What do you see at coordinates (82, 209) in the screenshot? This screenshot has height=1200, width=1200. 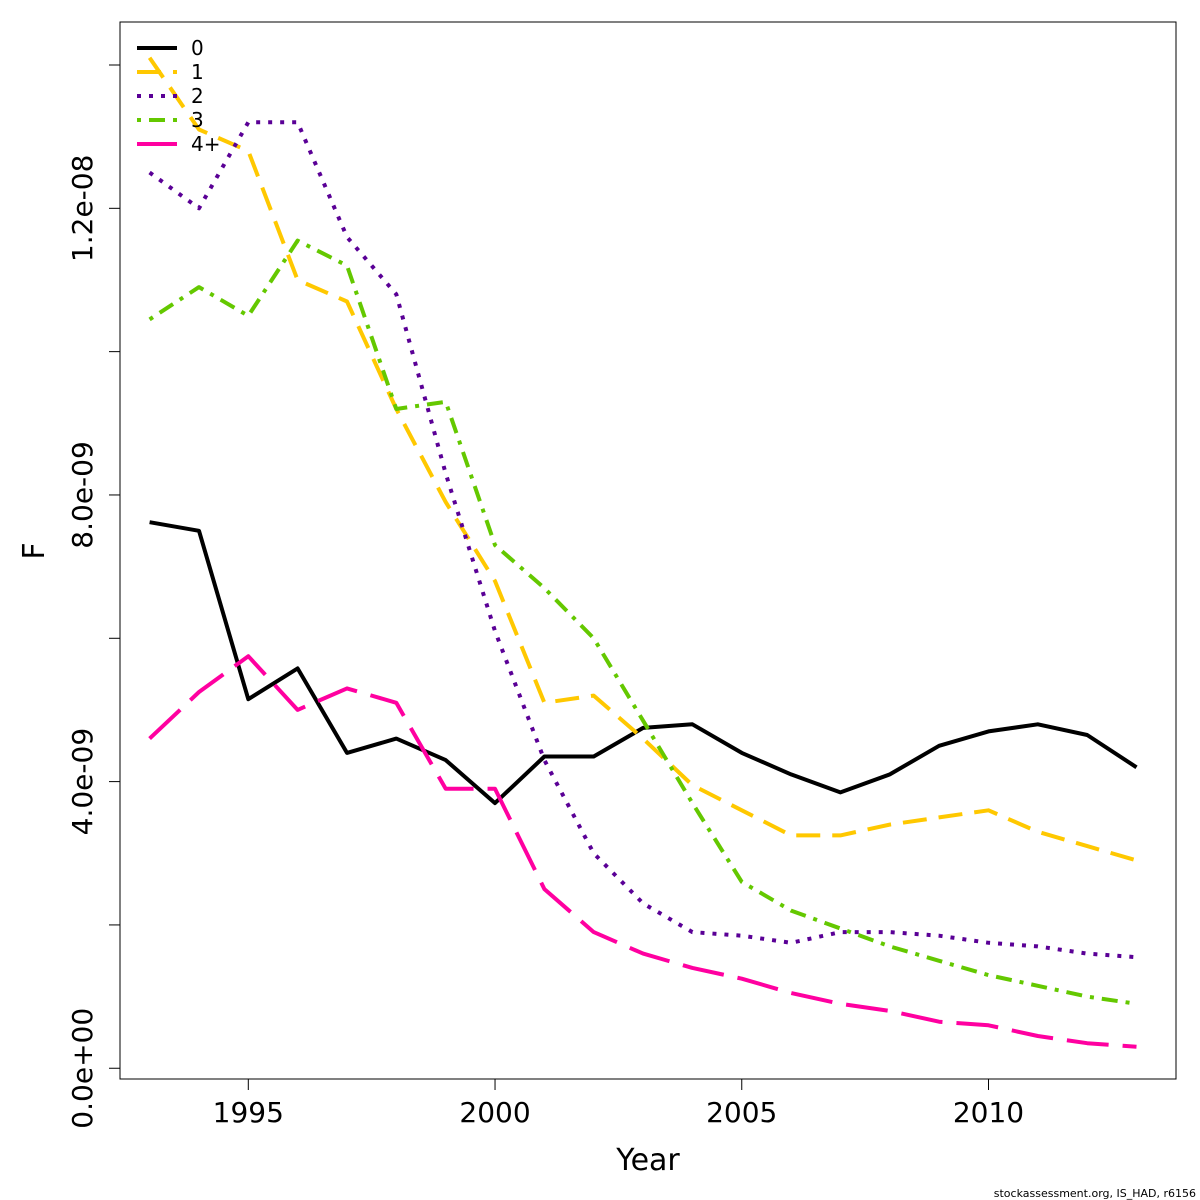 I see `y-tick-label: 1.2e-08` at bounding box center [82, 209].